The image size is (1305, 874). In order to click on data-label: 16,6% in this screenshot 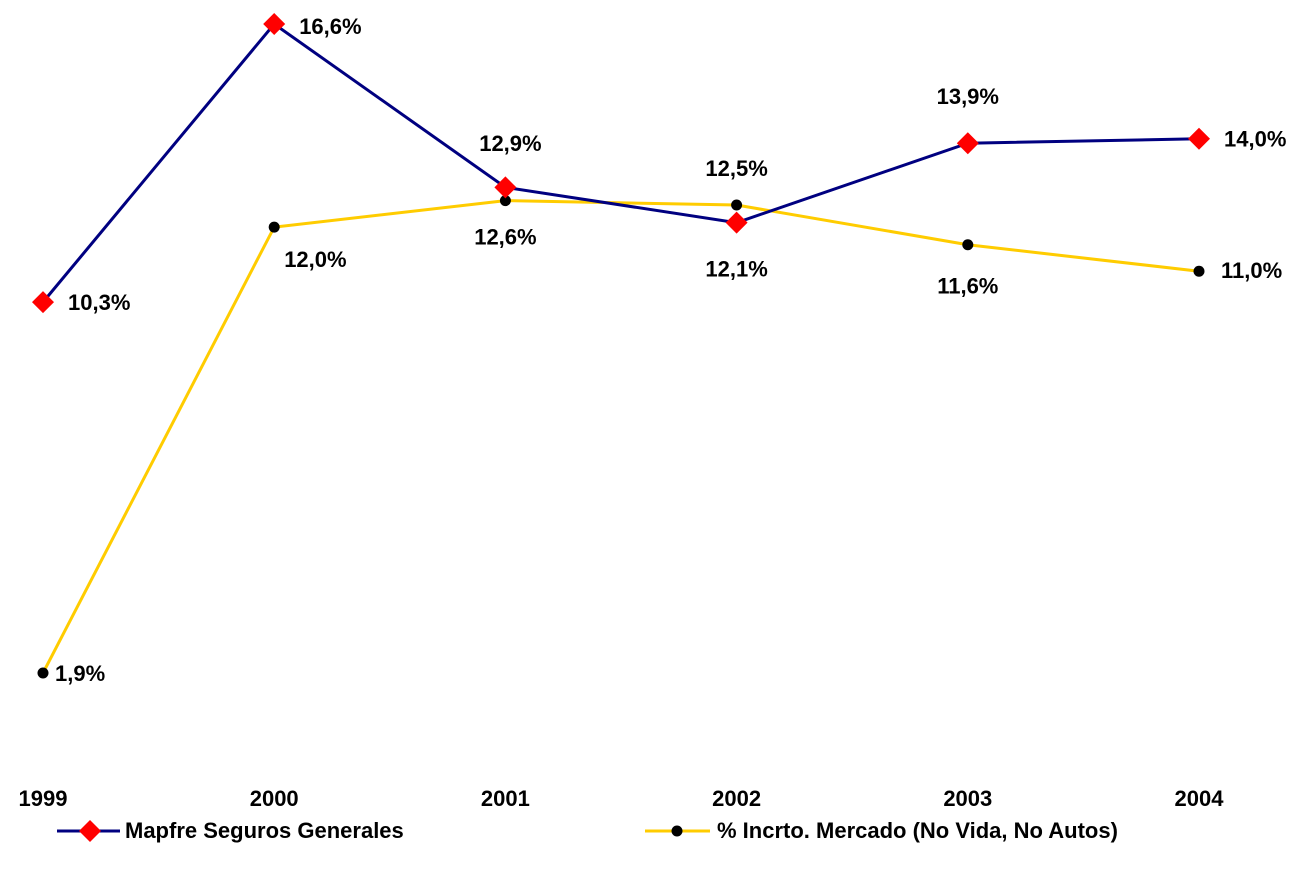, I will do `click(330, 26)`.